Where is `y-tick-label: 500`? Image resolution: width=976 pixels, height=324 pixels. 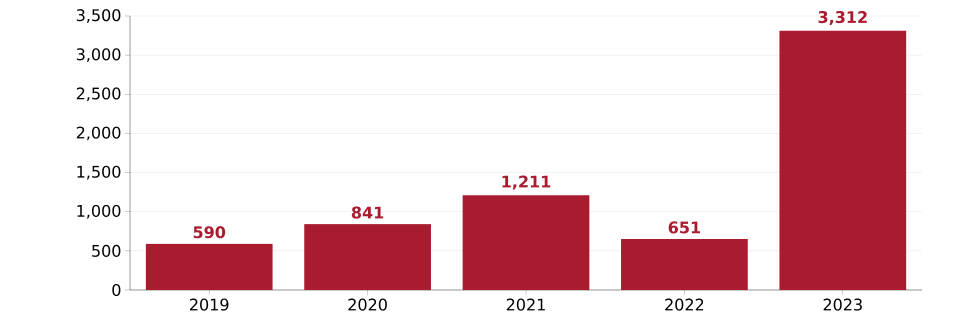
y-tick-label: 500 is located at coordinates (106, 250).